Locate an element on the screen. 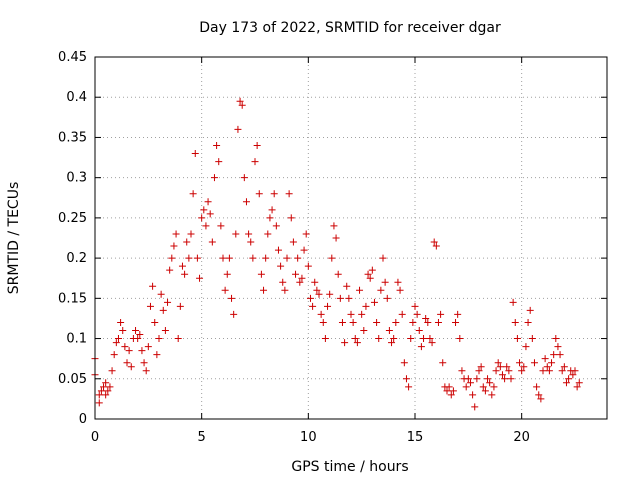 The width and height of the screenshot is (640, 480). x-axis-label: GPS time / hours is located at coordinates (349, 467).